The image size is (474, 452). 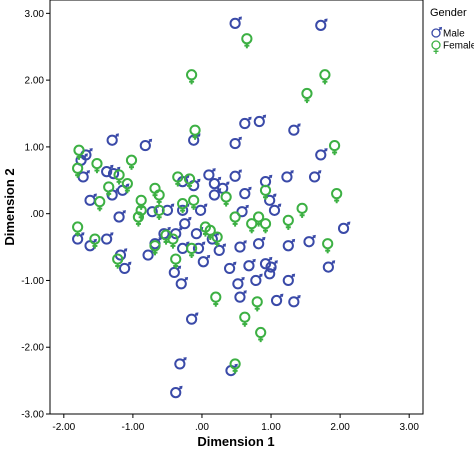 I want to click on y-tick-label: -2.00, so click(x=32, y=348).